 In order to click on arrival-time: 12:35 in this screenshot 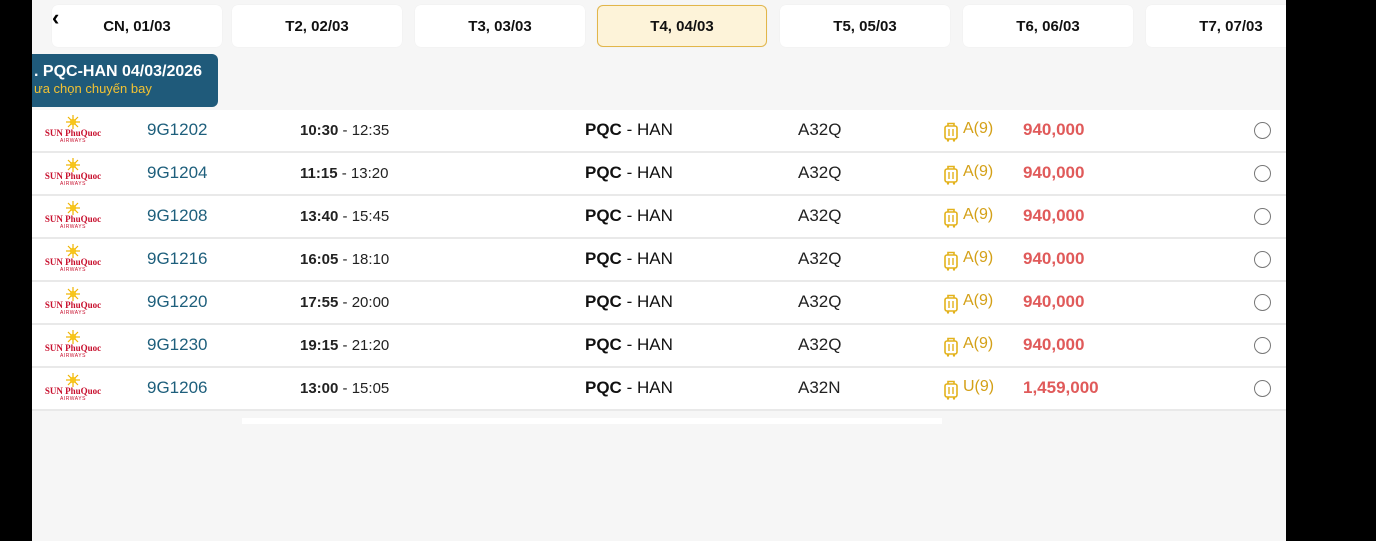, I will do `click(370, 130)`.